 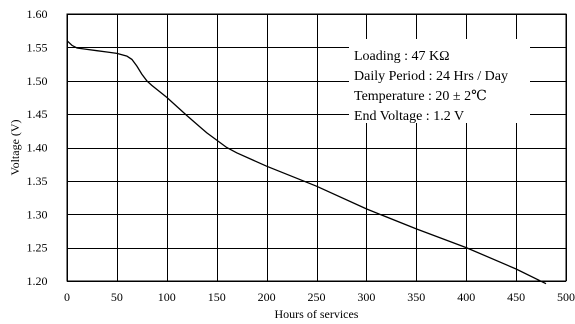 What do you see at coordinates (267, 297) in the screenshot?
I see `x-tick-label: 200` at bounding box center [267, 297].